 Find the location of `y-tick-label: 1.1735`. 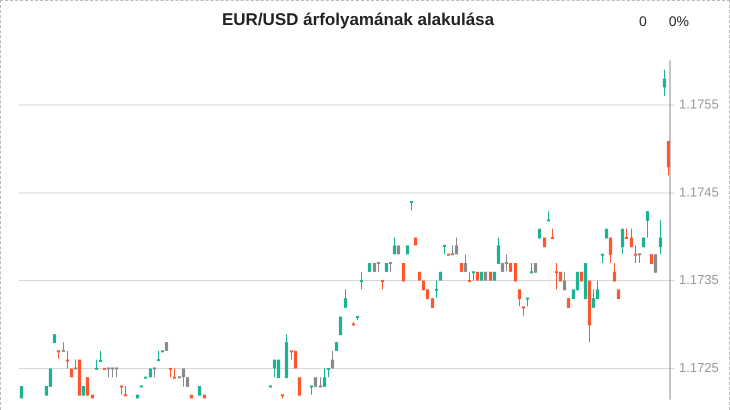

y-tick-label: 1.1735 is located at coordinates (699, 280).